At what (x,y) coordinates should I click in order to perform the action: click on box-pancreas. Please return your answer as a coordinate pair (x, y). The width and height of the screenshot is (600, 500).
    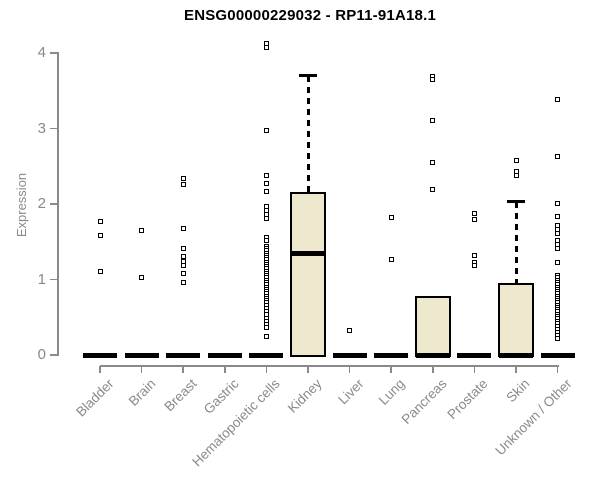
    Looking at the image, I should click on (432, 326).